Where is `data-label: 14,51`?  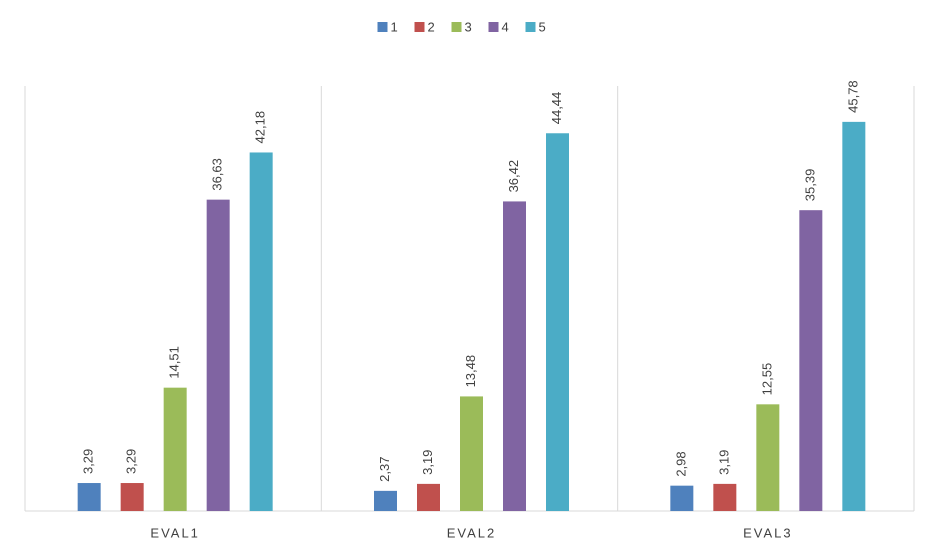 data-label: 14,51 is located at coordinates (174, 362).